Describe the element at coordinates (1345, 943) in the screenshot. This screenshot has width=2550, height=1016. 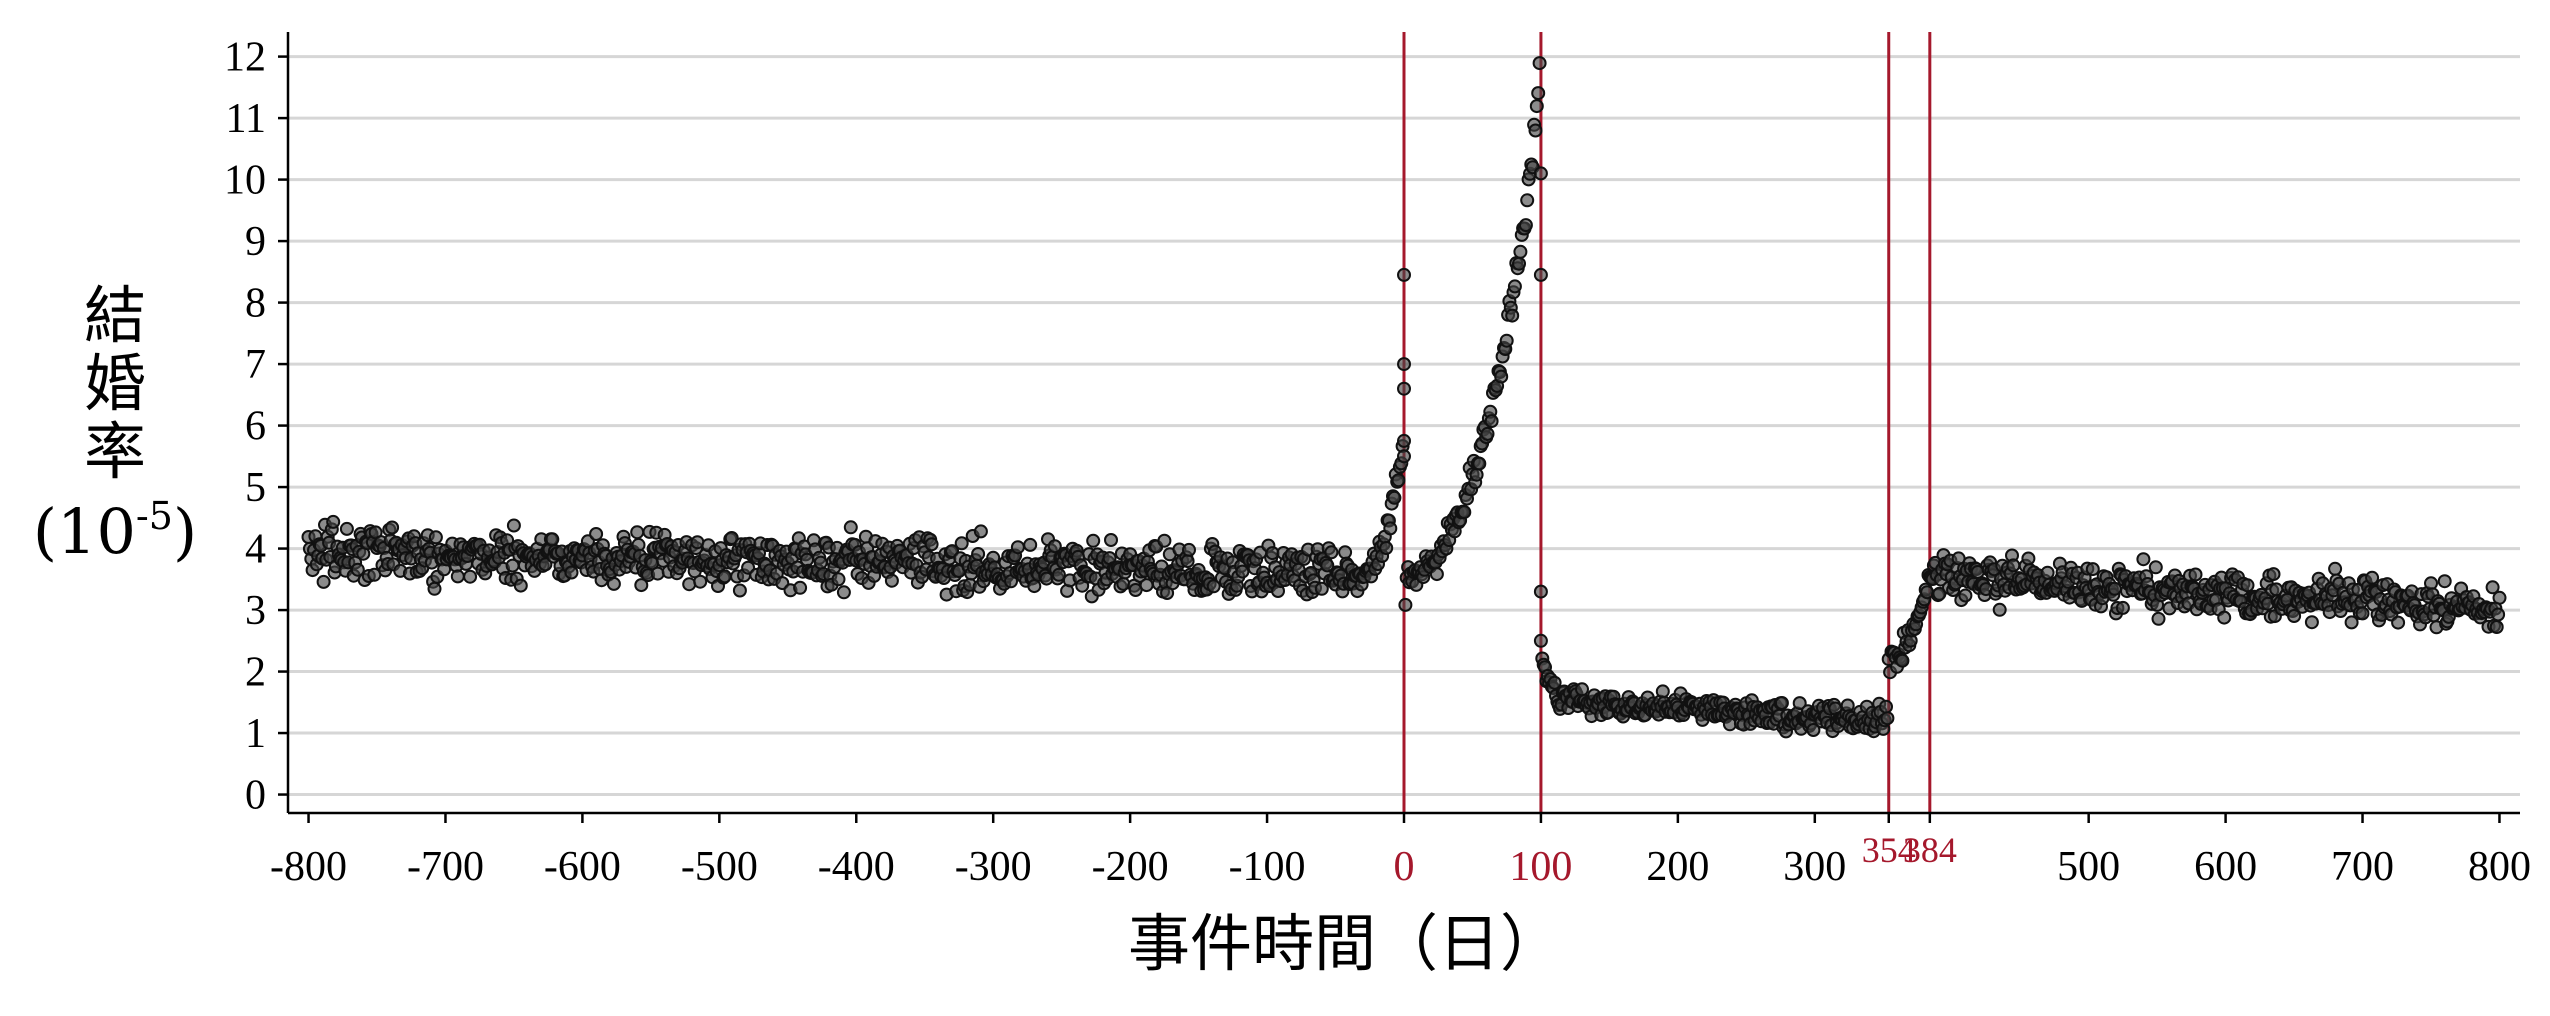
I see `x-axis-title: 事件時間（日）` at that location.